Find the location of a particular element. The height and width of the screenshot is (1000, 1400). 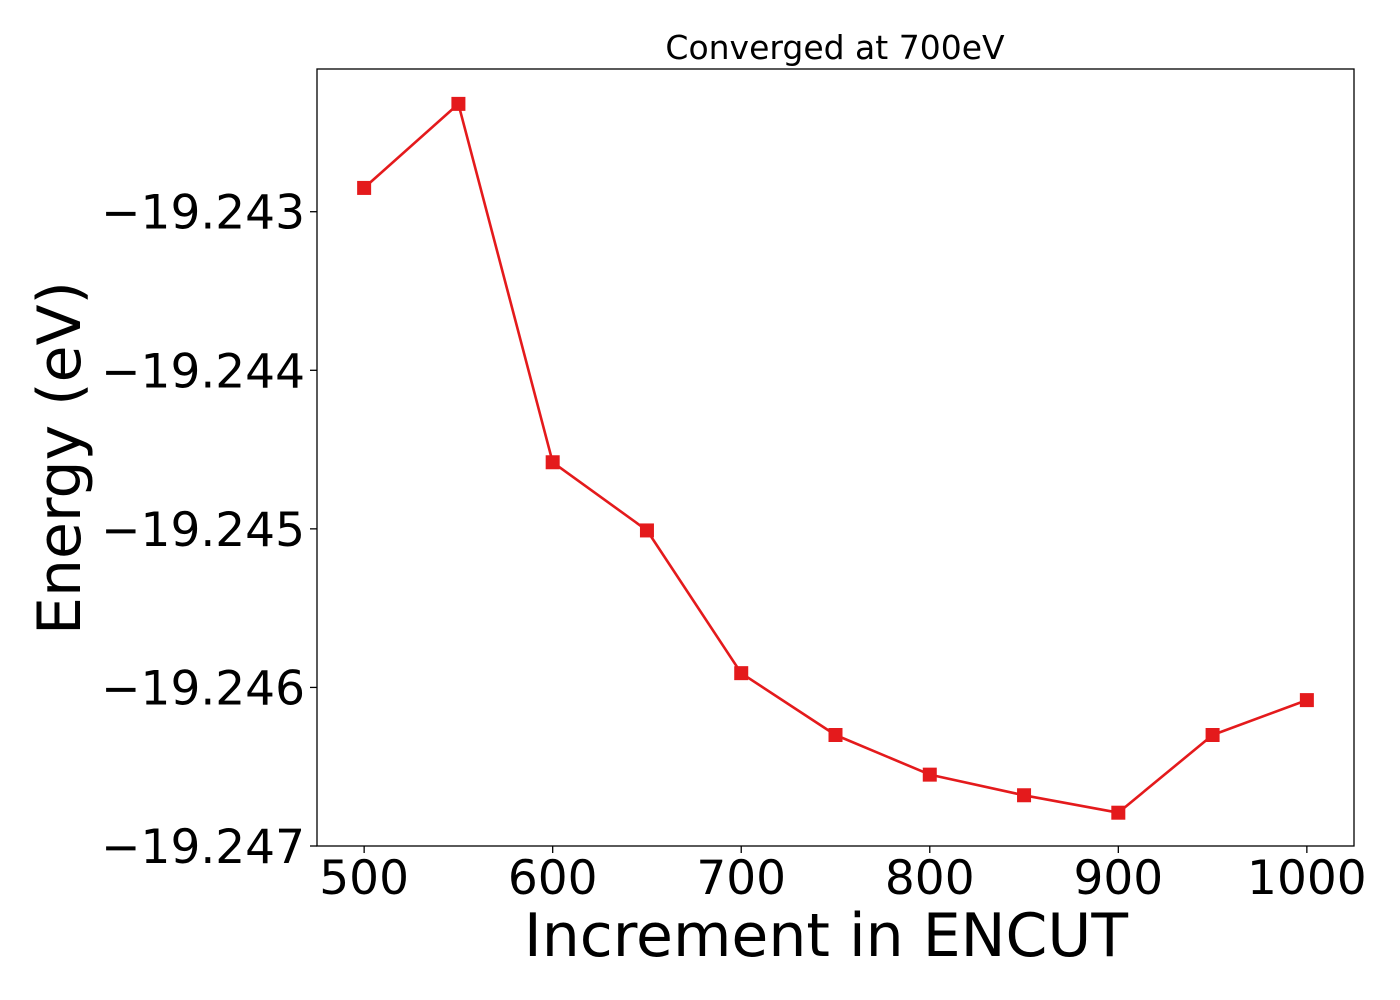

chart-title: Converged at 700eV is located at coordinates (835, 47).